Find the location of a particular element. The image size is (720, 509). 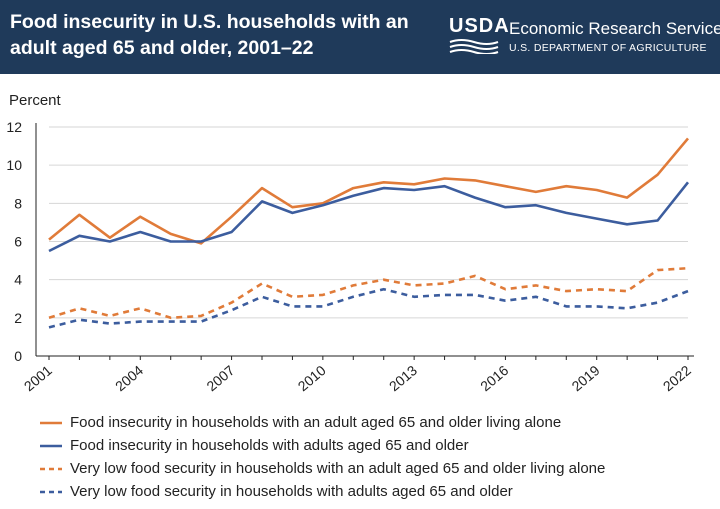

y-tick-label: 2 is located at coordinates (18, 318).